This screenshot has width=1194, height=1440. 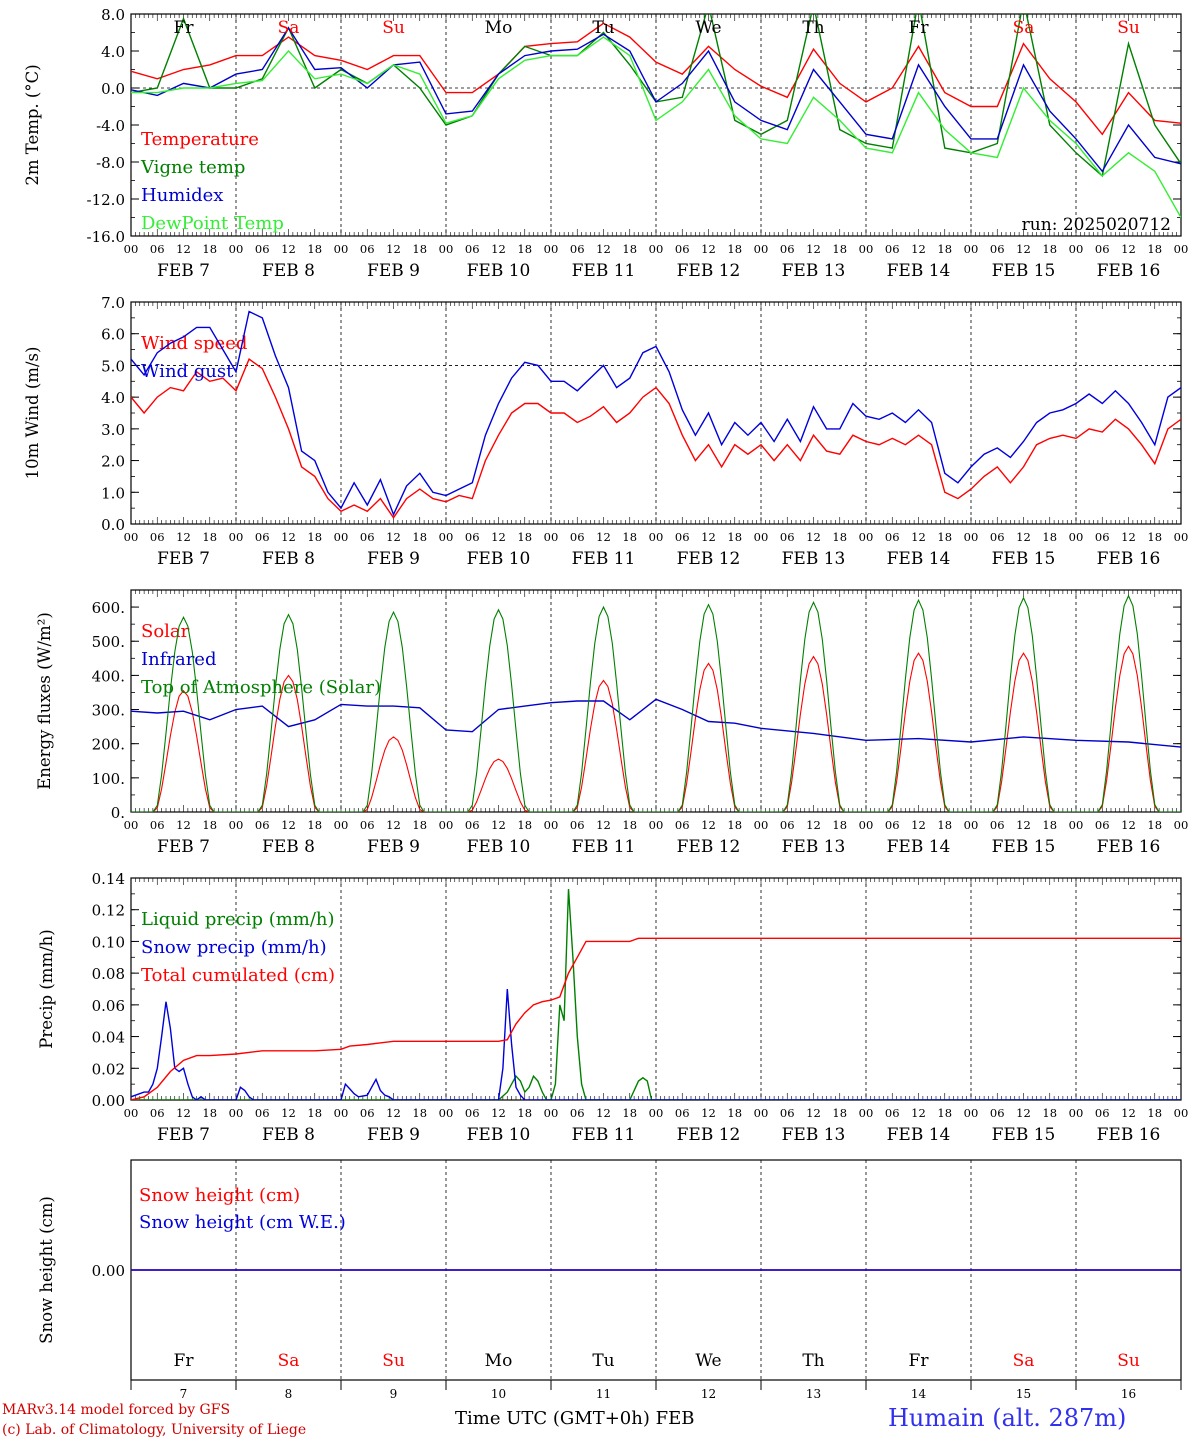 What do you see at coordinates (108, 676) in the screenshot?
I see `y-tick-label: 400.` at bounding box center [108, 676].